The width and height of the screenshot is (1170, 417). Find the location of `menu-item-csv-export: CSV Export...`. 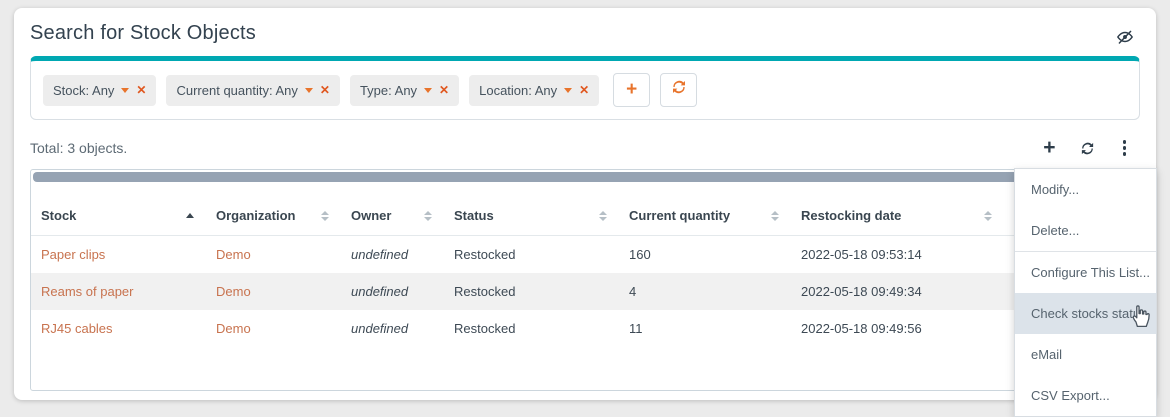

menu-item-csv-export: CSV Export... is located at coordinates (1070, 395).